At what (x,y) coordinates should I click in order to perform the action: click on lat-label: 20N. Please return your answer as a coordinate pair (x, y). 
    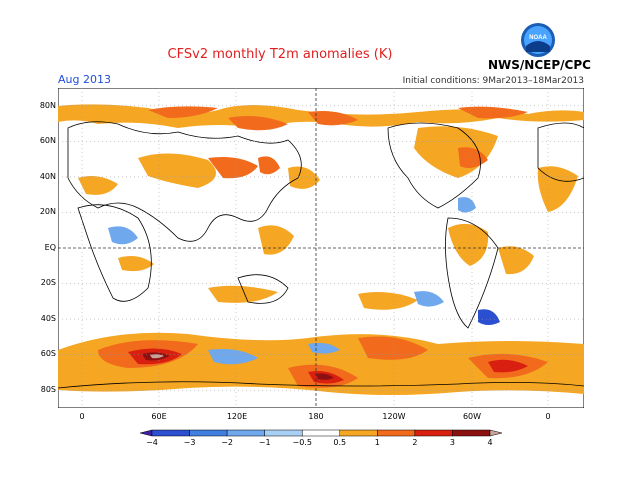
    Looking at the image, I should click on (47, 211).